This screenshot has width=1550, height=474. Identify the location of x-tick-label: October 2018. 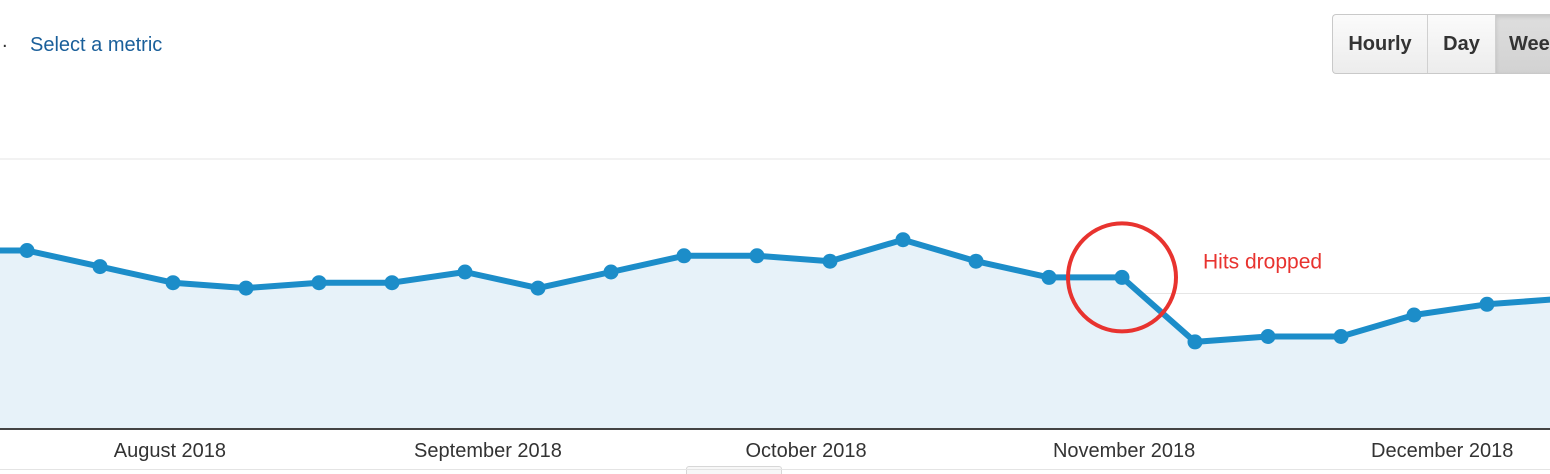
(805, 451).